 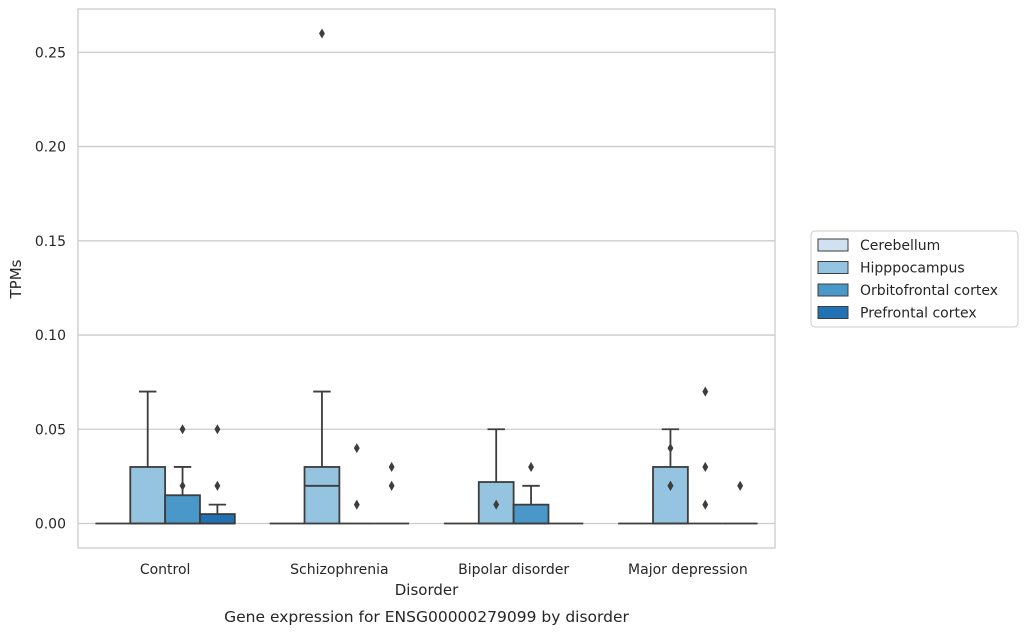 I want to click on x-axis-label: Disorder, so click(x=427, y=590).